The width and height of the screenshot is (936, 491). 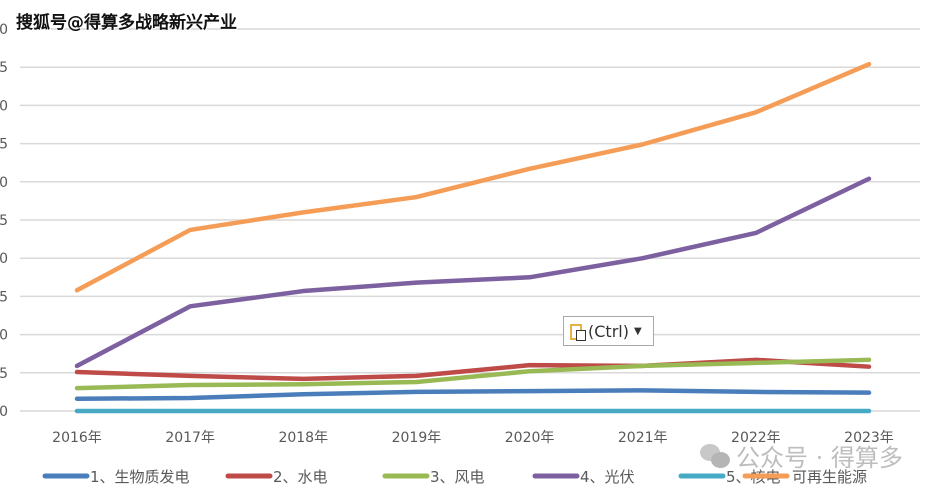 What do you see at coordinates (607, 477) in the screenshot?
I see `legend-label: 4、光伏` at bounding box center [607, 477].